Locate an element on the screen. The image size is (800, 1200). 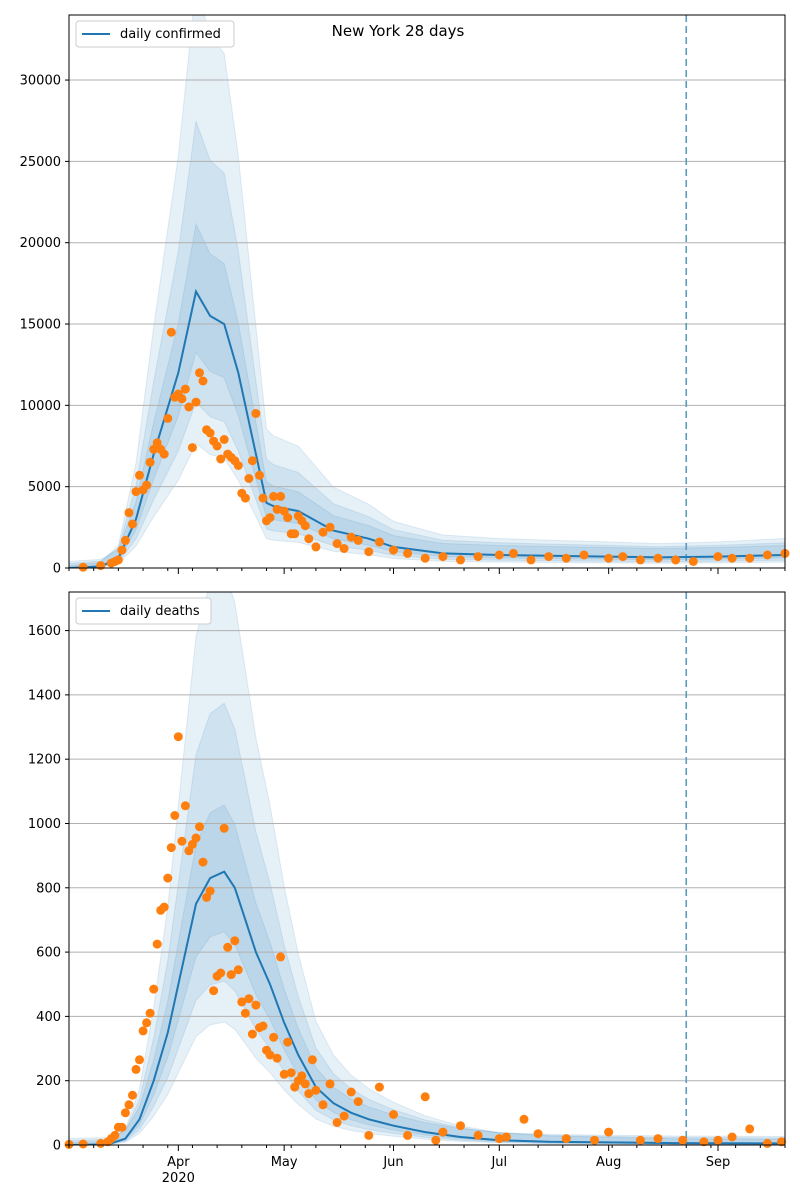
y-tick-label: 600 is located at coordinates (48, 953).